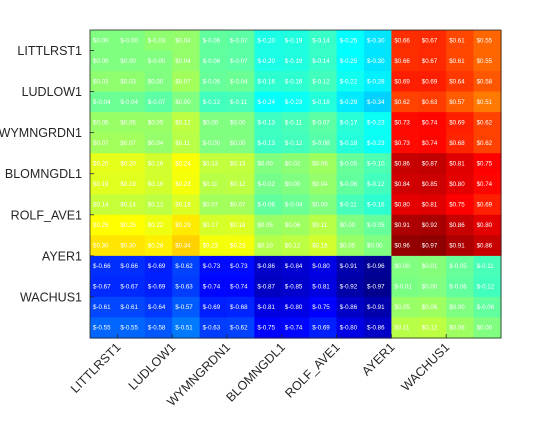 The width and height of the screenshot is (554, 421). I want to click on cell-value-label: $0.14, so click(101, 205).